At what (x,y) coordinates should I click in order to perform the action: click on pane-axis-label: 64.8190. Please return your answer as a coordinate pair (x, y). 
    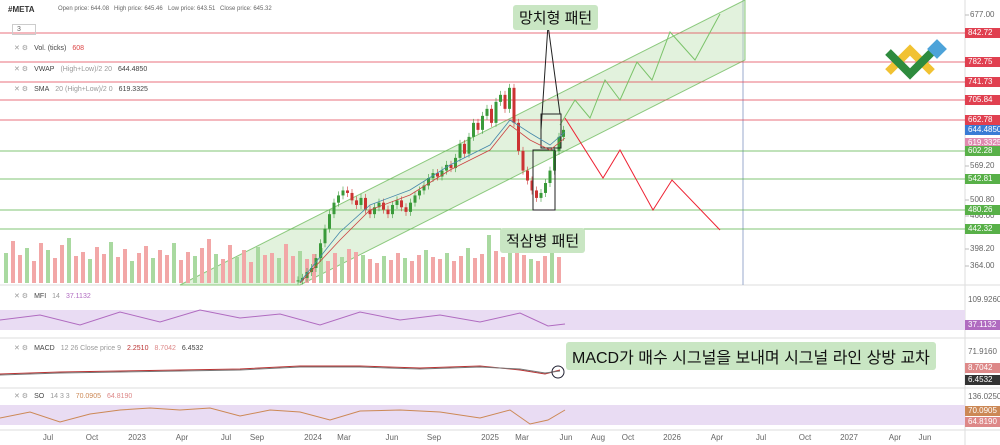
    Looking at the image, I should click on (982, 421).